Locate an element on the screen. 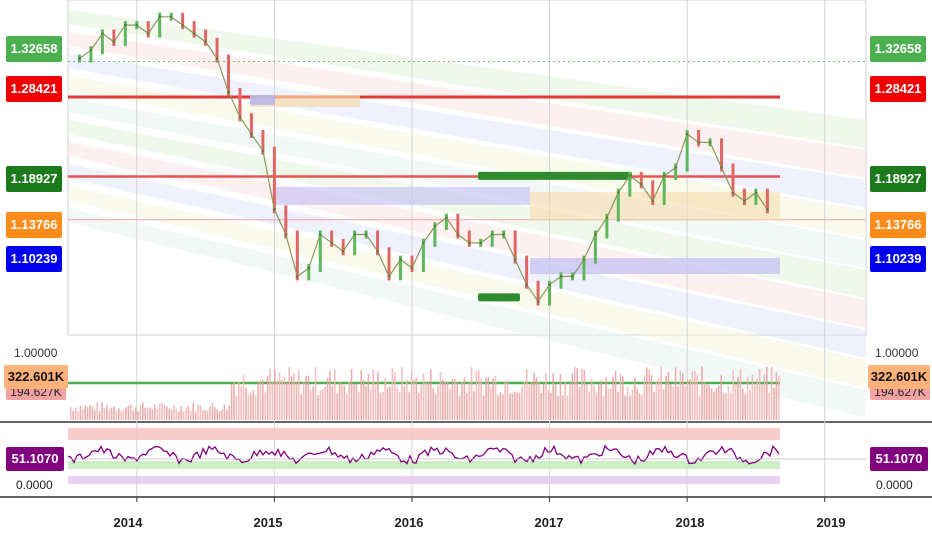 The height and width of the screenshot is (555, 932). zone-band is located at coordinates (402, 196).